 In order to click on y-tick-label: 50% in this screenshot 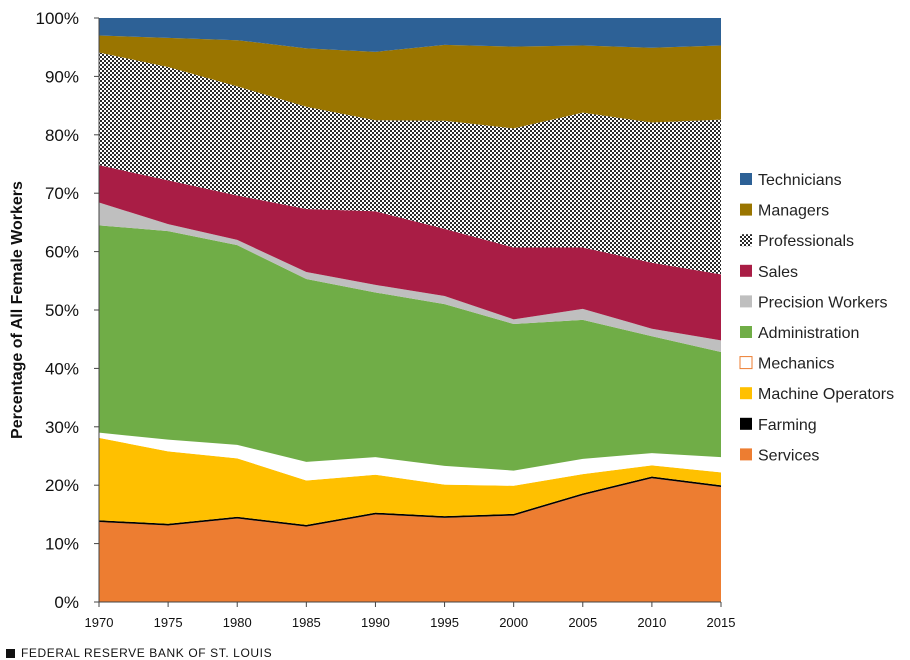, I will do `click(62, 310)`.